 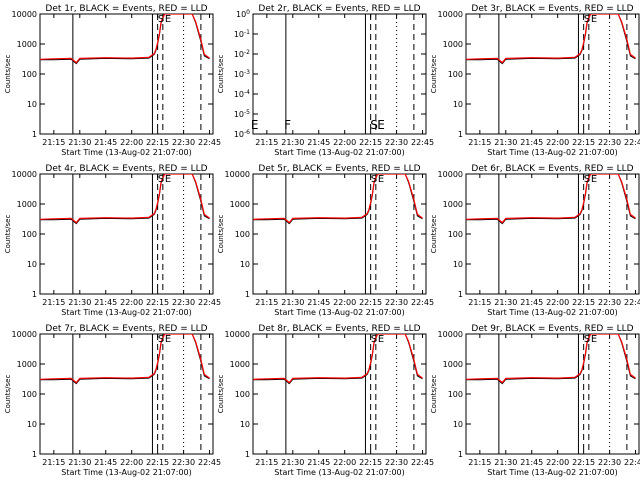 What do you see at coordinates (552, 169) in the screenshot?
I see `panel-title: Det 6r, BLACK = Events, RED = LLD` at bounding box center [552, 169].